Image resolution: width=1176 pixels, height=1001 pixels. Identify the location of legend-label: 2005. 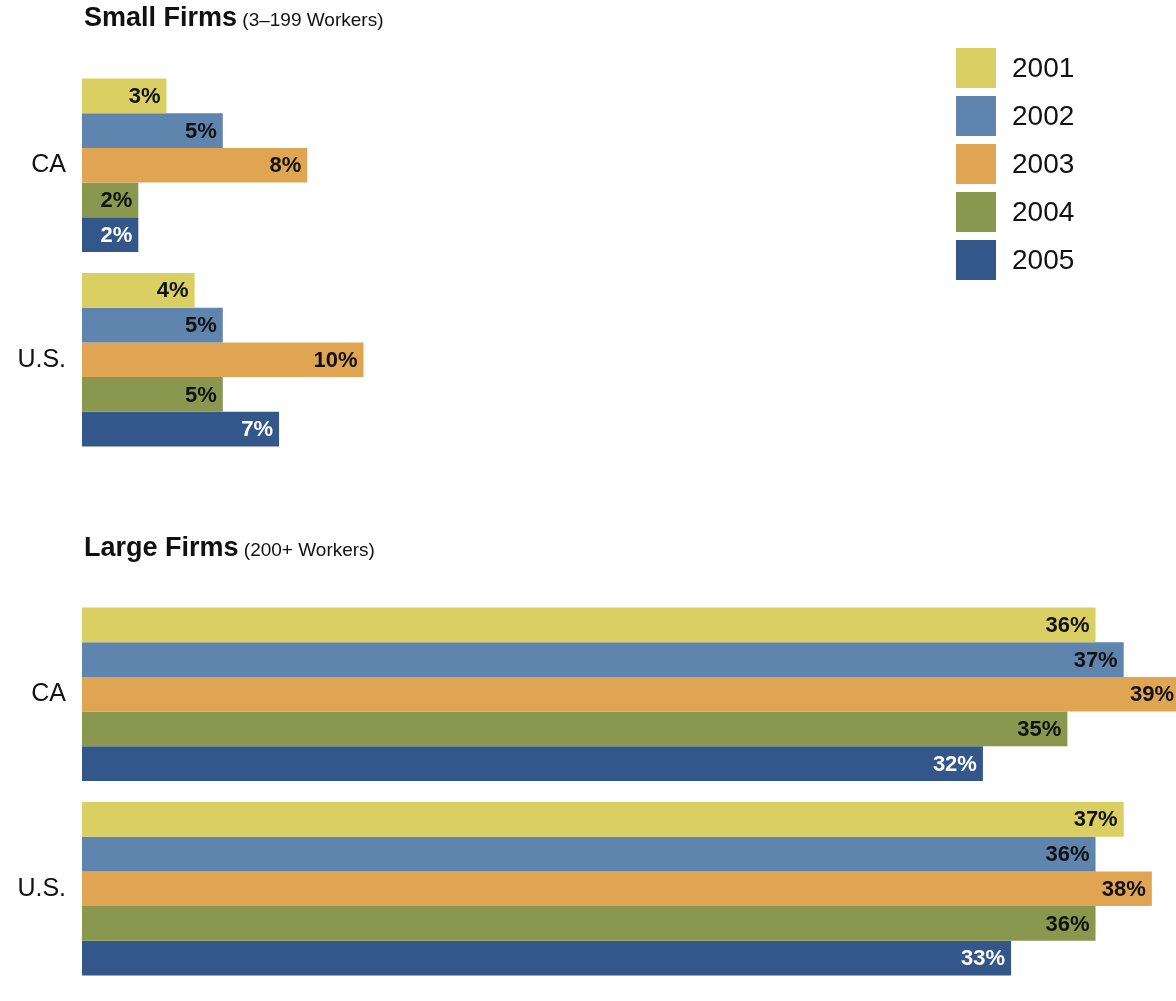
(1043, 260).